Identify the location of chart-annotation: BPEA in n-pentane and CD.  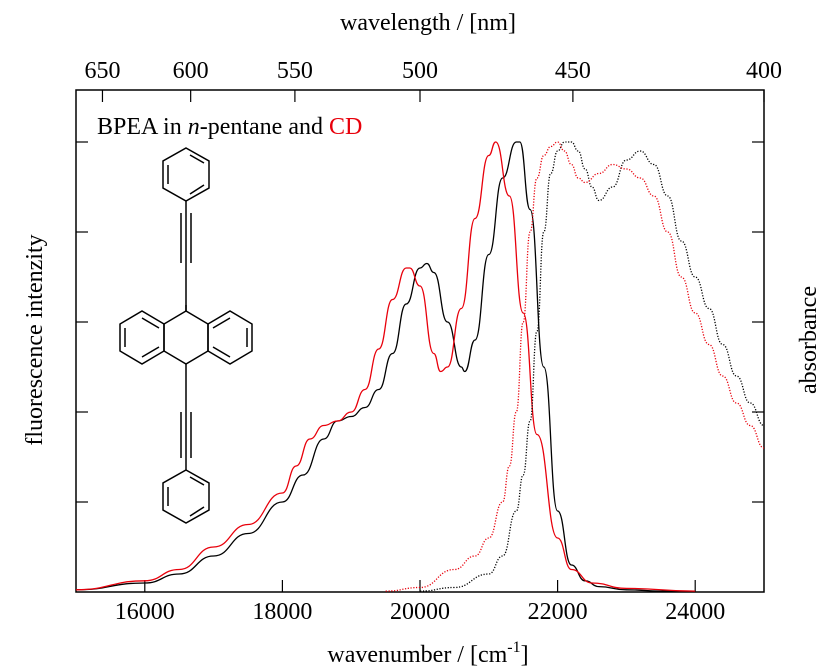
(229, 127).